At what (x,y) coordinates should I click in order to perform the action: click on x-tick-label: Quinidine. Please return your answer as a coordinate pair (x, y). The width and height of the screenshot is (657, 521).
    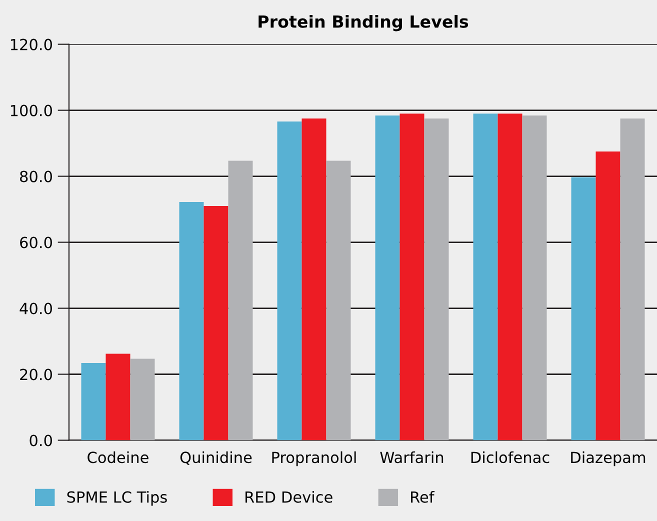
    Looking at the image, I should click on (216, 458).